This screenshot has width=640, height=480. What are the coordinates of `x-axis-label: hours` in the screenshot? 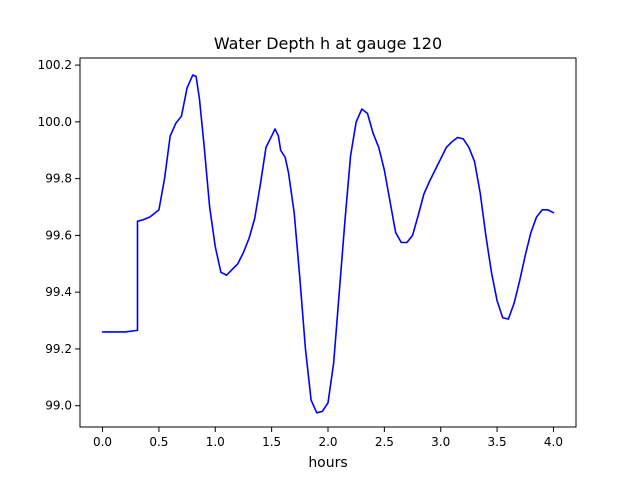 It's located at (327, 463).